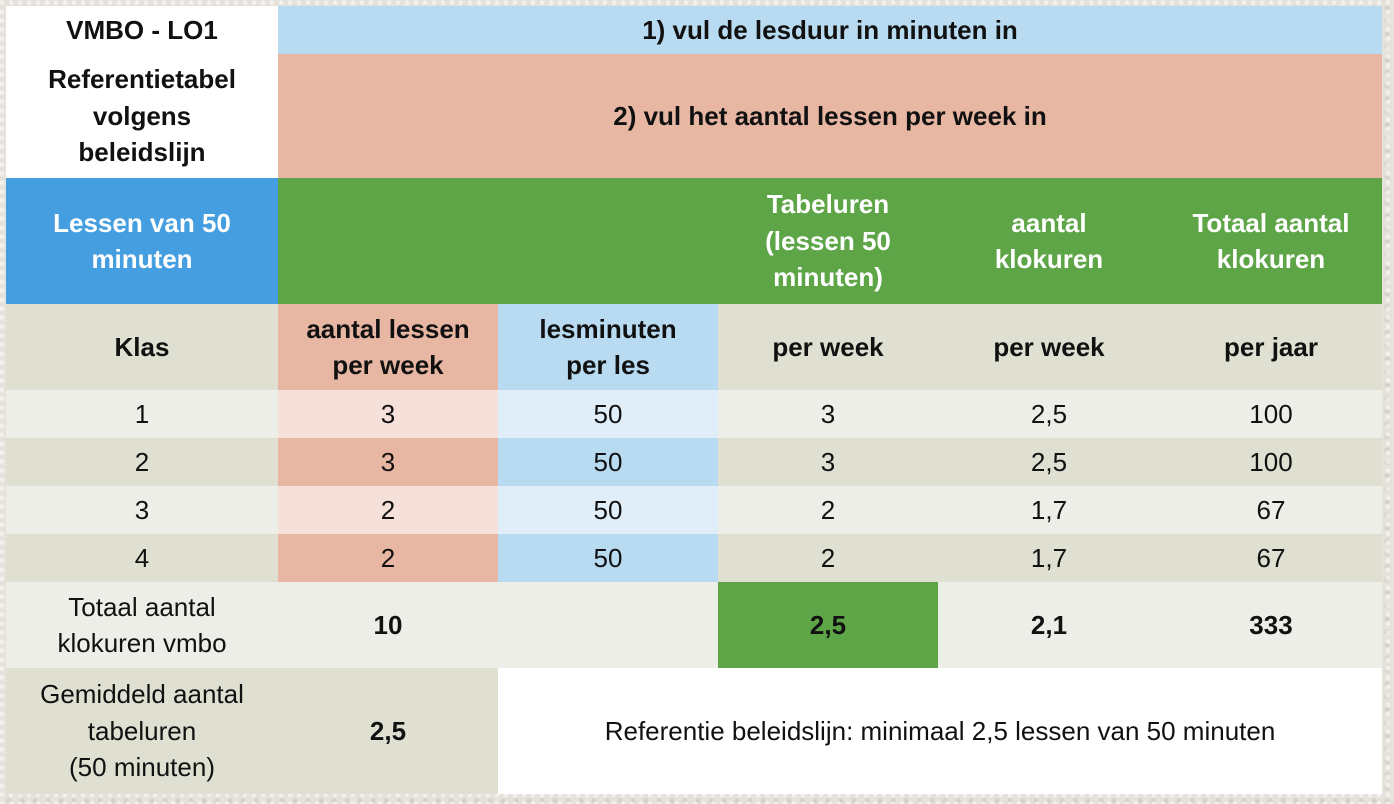  Describe the element at coordinates (828, 241) in the screenshot. I see `tabeluren-group-header: Tabeluren (lessen 50 minuten)` at that location.